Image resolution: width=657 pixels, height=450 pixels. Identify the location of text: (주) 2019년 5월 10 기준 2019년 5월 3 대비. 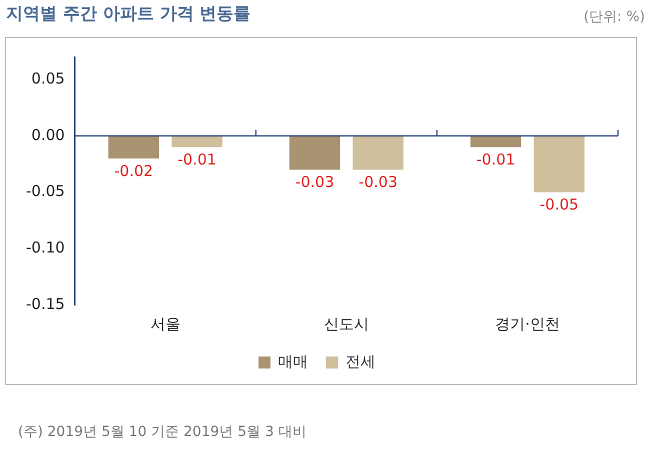
(162, 432).